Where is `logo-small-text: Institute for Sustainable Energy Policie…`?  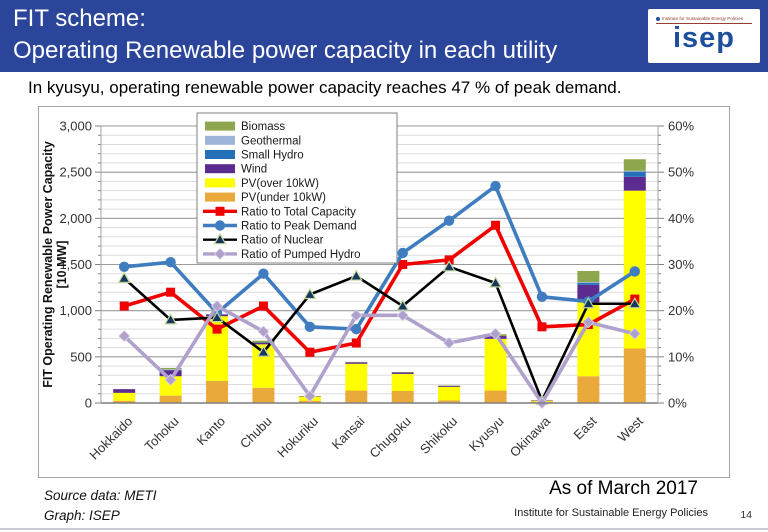 logo-small-text: Institute for Sustainable Energy Policie… is located at coordinates (703, 19).